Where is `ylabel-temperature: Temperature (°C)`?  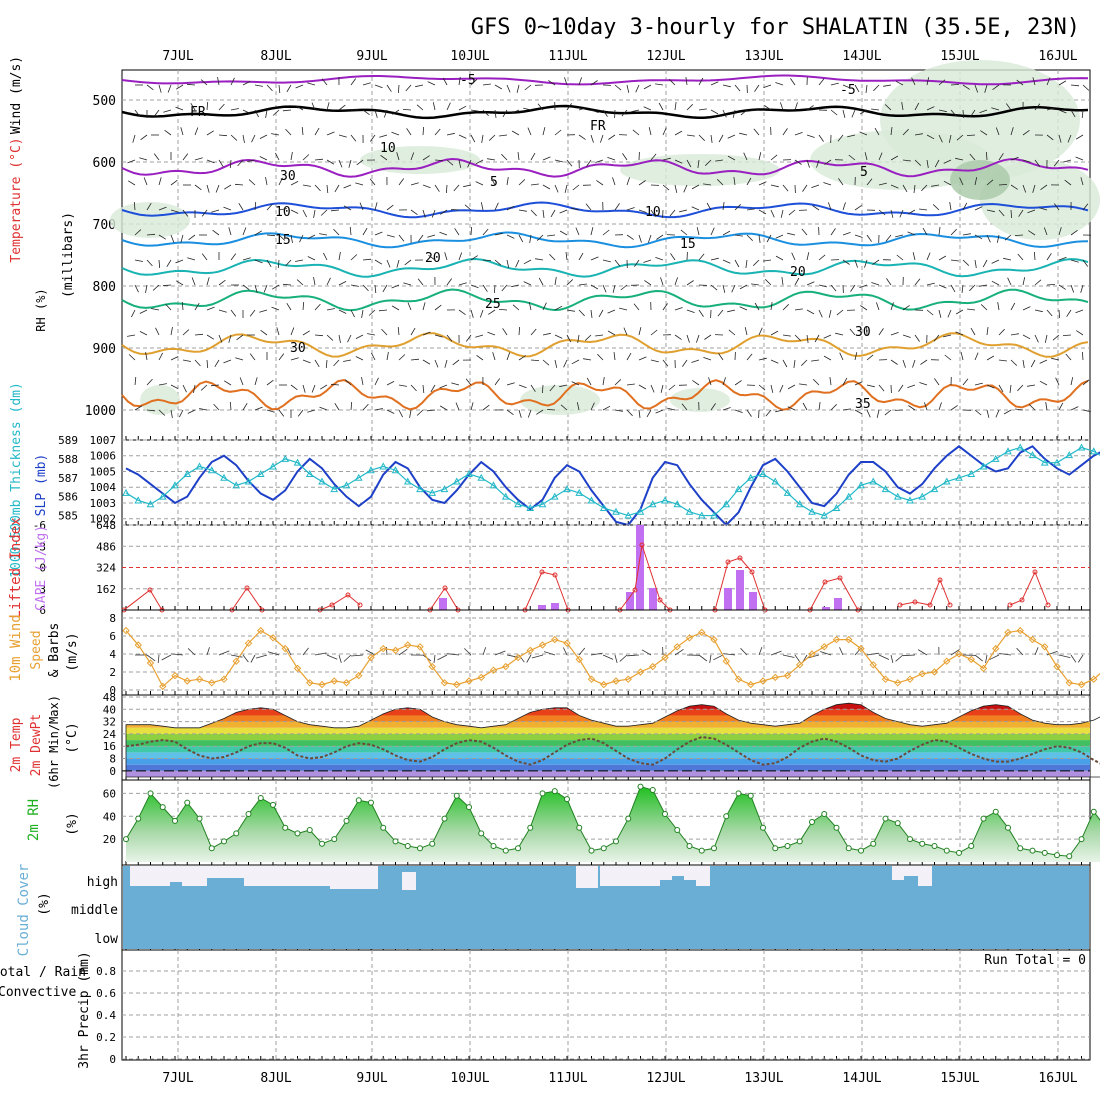 ylabel-temperature: Temperature (°C) is located at coordinates (16, 199).